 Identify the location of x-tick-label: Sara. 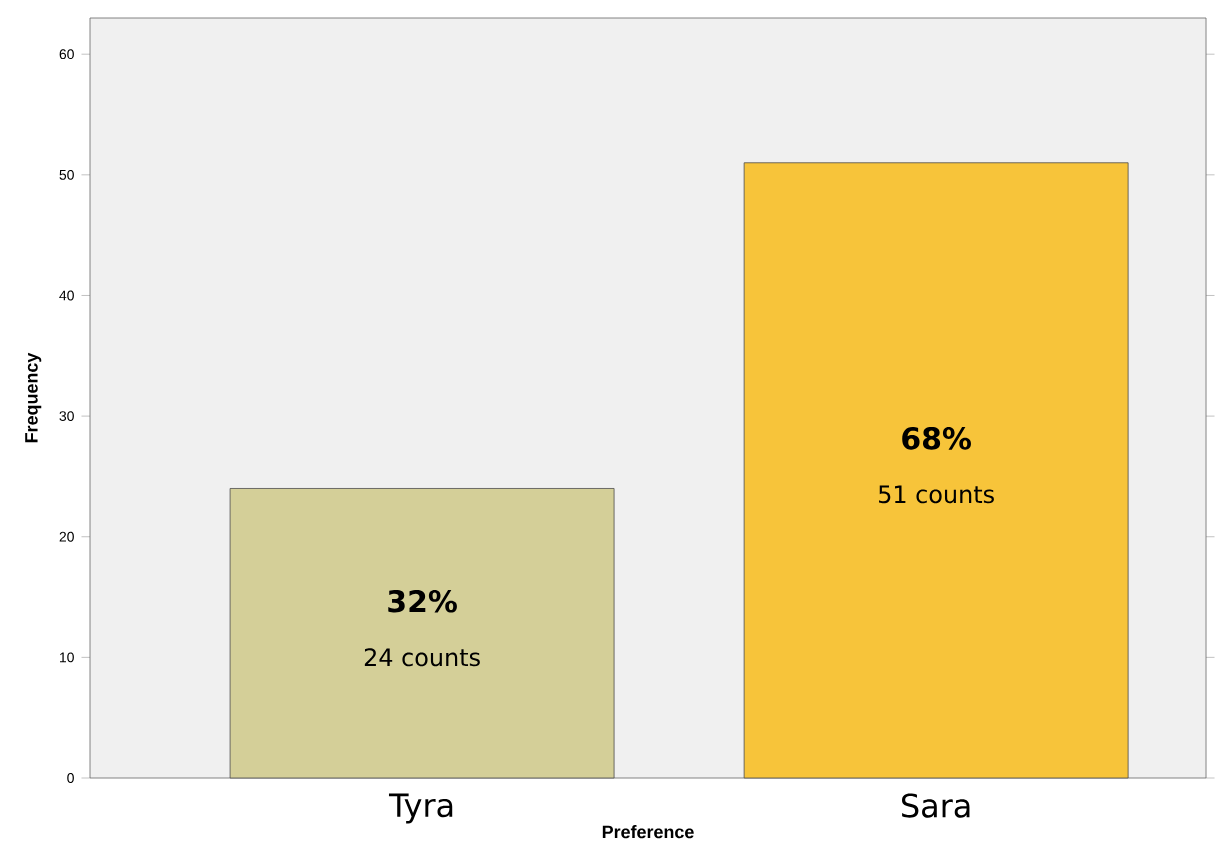
(936, 805).